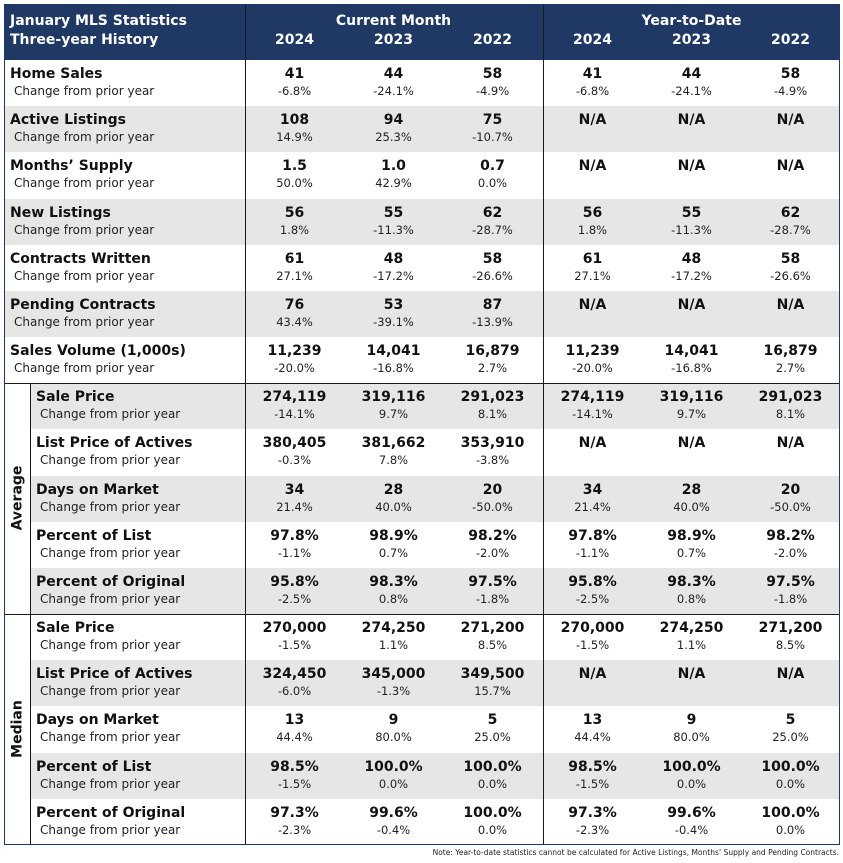 Image resolution: width=843 pixels, height=863 pixels. I want to click on row-label: New Listings, so click(60, 212).